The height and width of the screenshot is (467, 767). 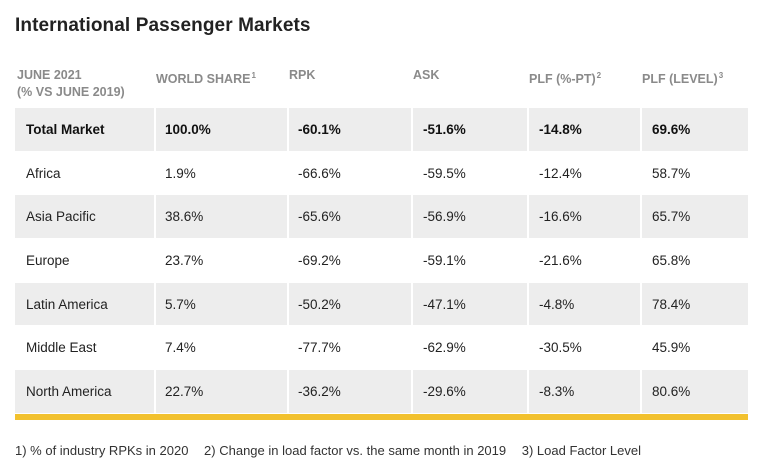 I want to click on cell-rpk: -65.6%, so click(x=351, y=217).